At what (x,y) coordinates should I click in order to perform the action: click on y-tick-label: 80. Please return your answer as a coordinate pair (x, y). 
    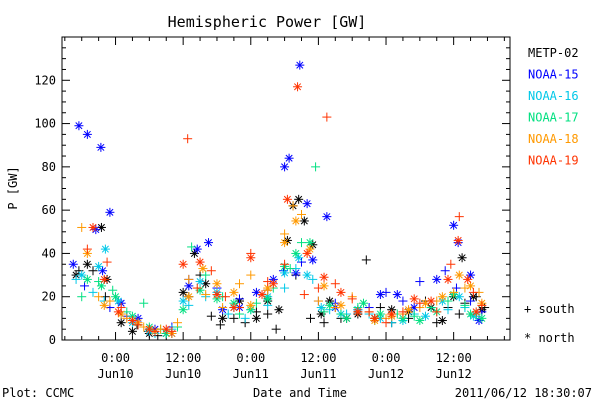
    Looking at the image, I should click on (49, 167).